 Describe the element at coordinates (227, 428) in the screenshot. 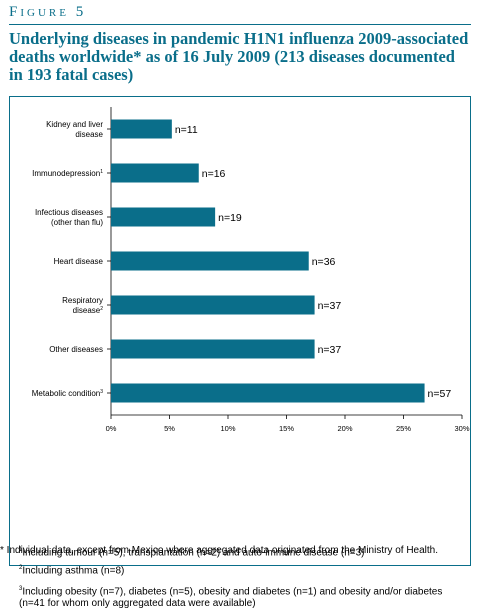

I see `x-tick-label: 10%` at that location.